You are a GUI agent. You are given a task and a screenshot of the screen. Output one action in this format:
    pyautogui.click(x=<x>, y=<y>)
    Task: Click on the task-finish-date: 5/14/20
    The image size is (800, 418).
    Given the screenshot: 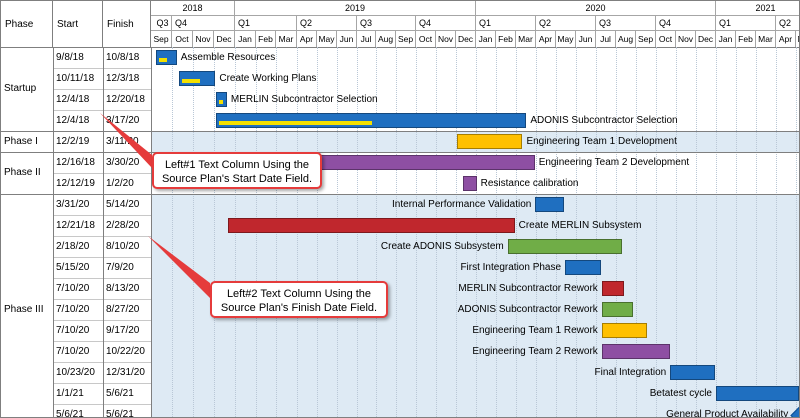 What is the action you would take?
    pyautogui.click(x=123, y=204)
    